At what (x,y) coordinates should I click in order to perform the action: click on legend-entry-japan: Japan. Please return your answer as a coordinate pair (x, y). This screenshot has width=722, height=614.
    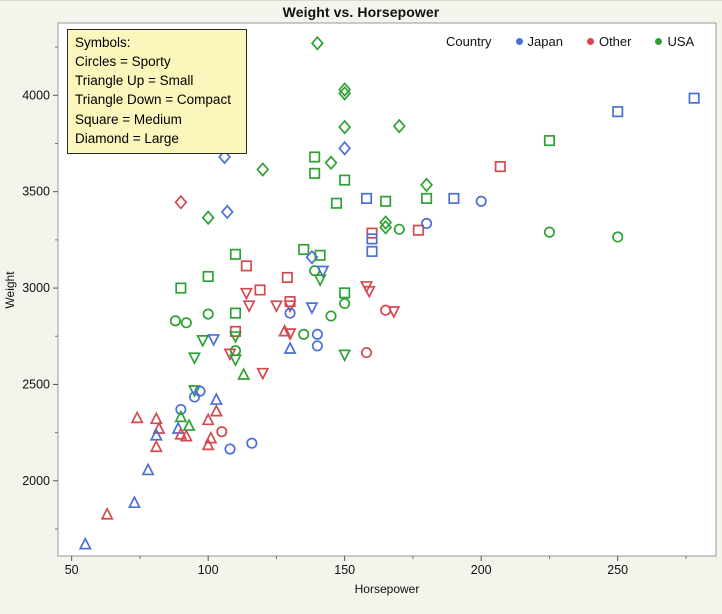
    Looking at the image, I should click on (539, 41).